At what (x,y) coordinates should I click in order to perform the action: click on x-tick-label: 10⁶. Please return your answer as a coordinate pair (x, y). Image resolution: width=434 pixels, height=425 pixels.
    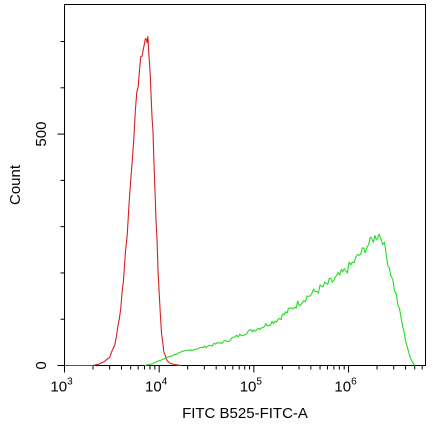
    Looking at the image, I should click on (345, 386).